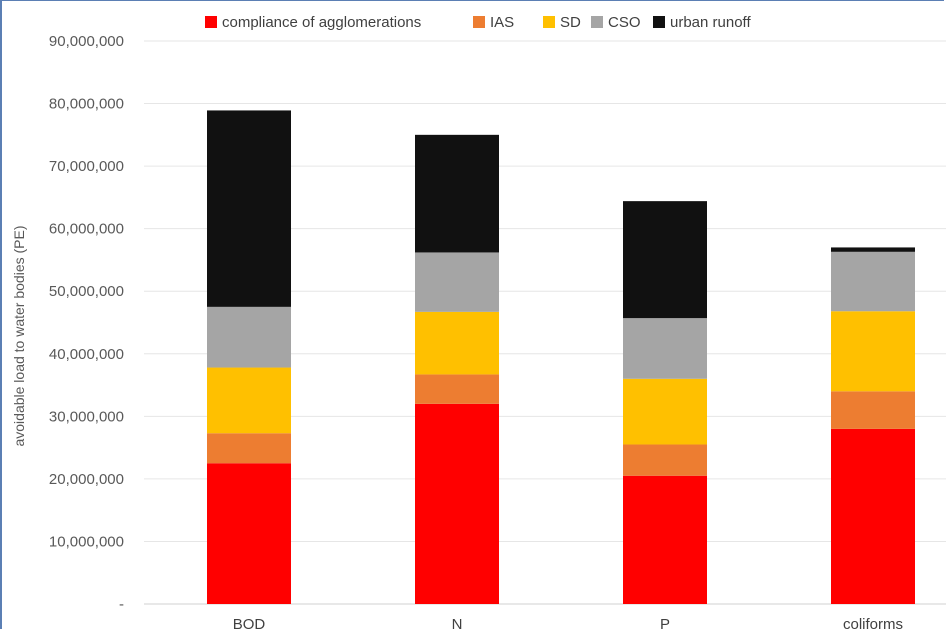  I want to click on y-tick-label: 40,000,000, so click(86, 354).